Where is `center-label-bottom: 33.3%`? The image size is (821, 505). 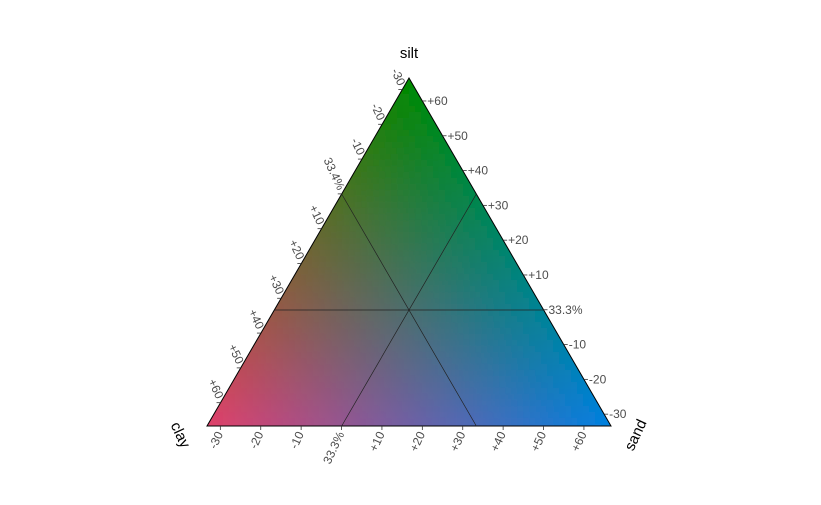
center-label-bottom: 33.3% is located at coordinates (333, 447).